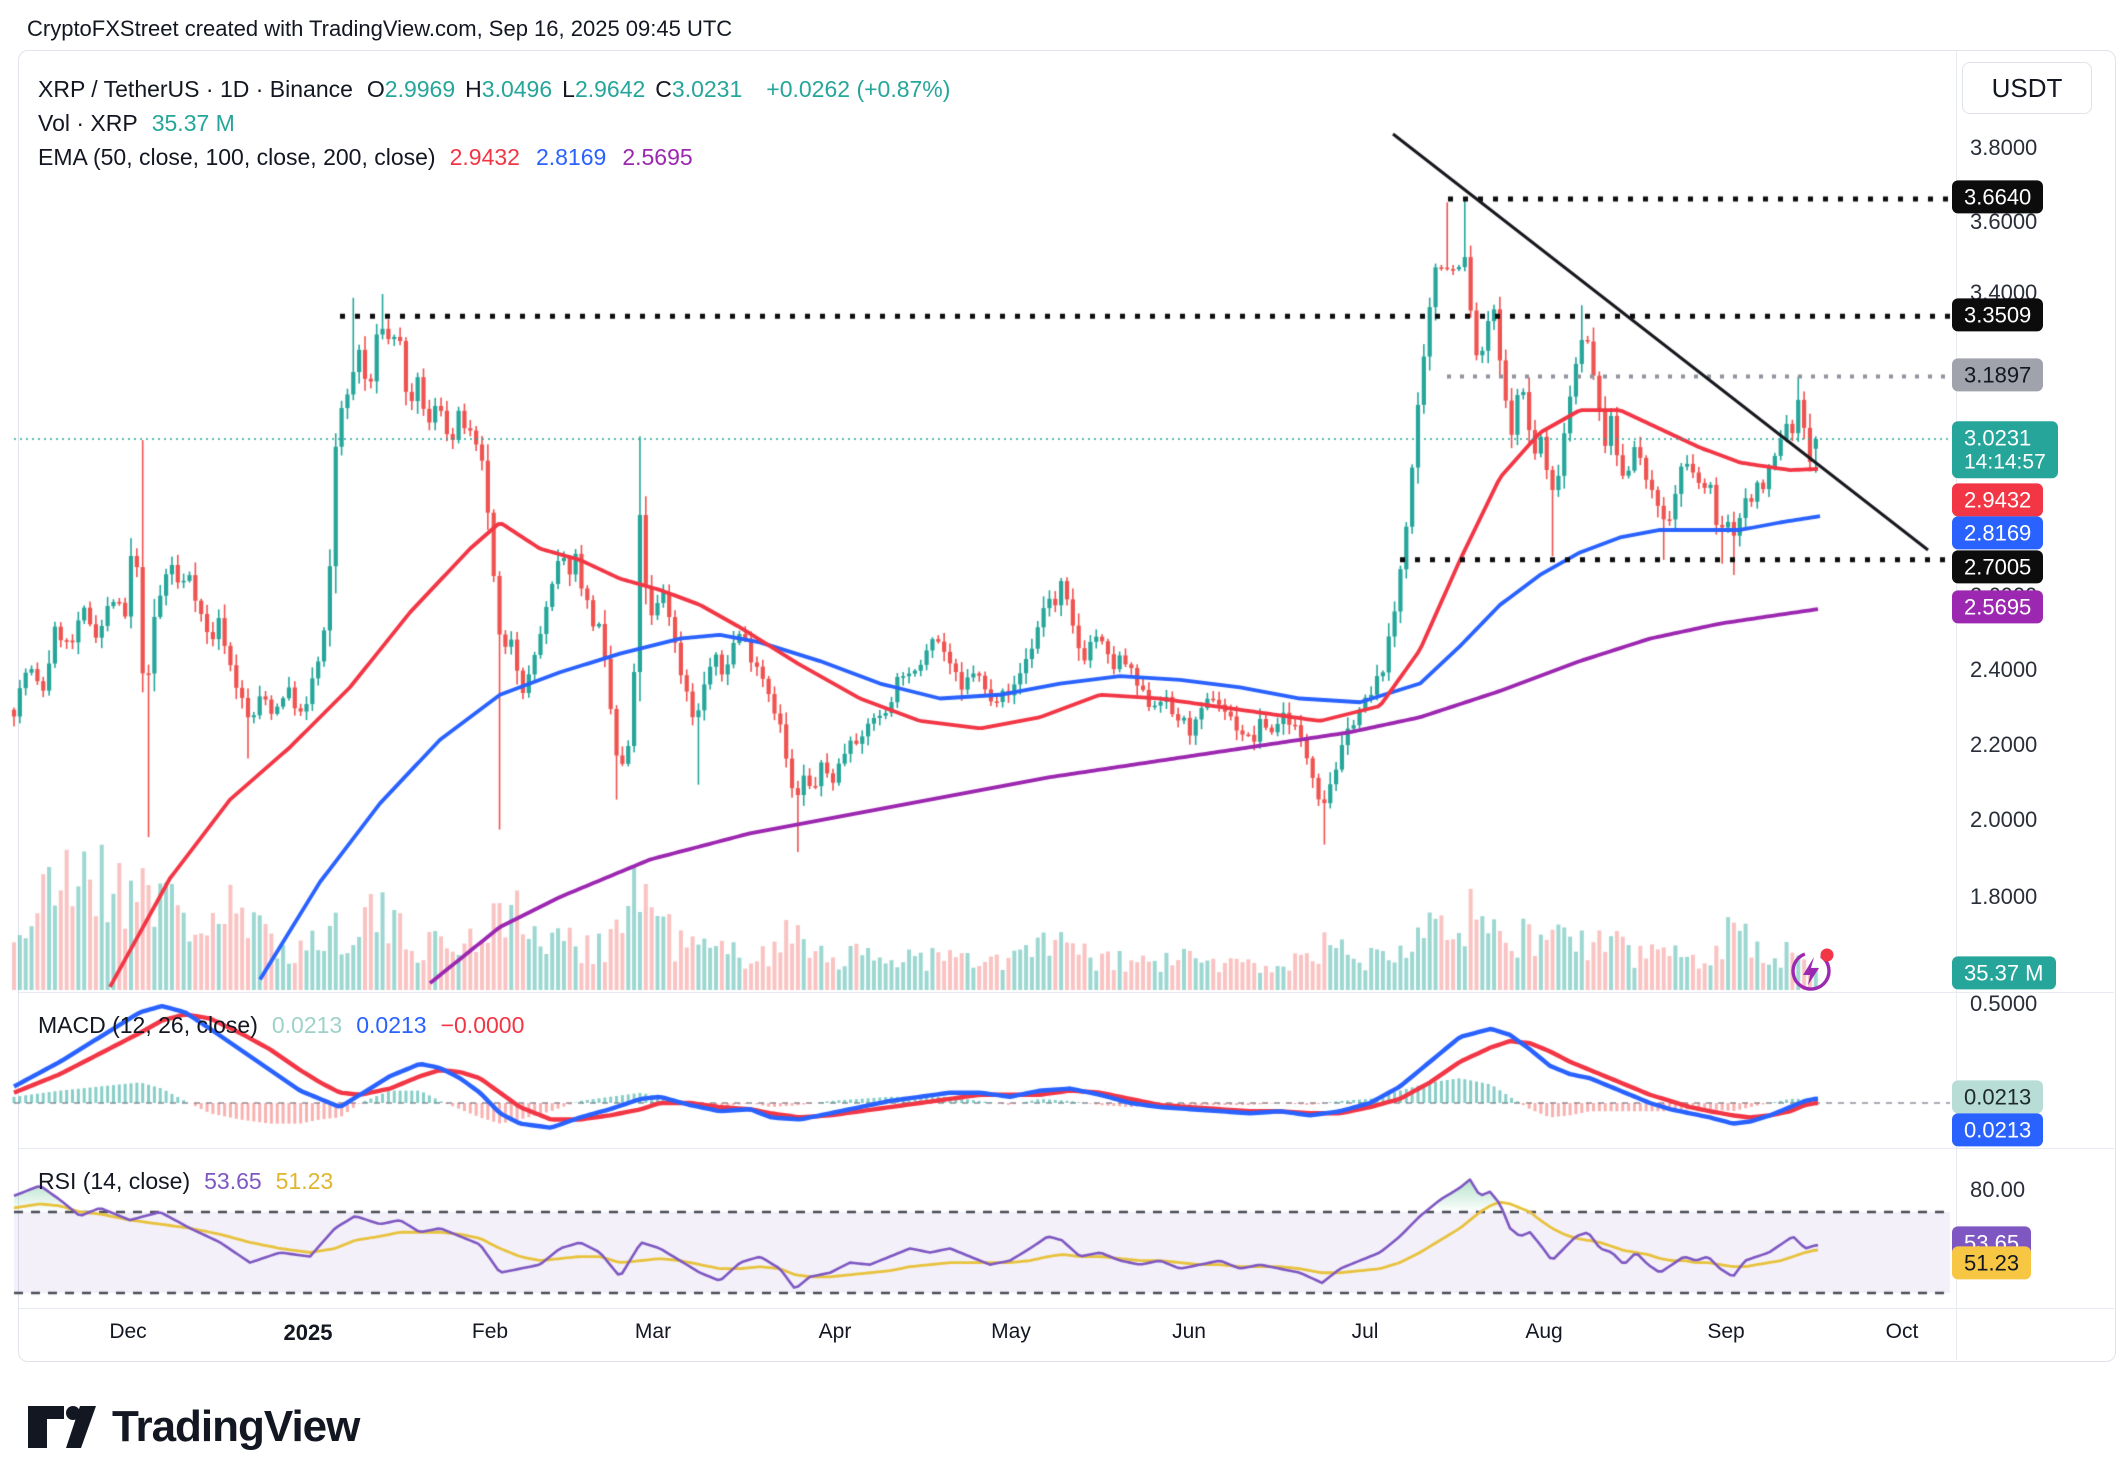 The image size is (2116, 1484). Describe the element at coordinates (1189, 1331) in the screenshot. I see `month-label: Jun` at that location.